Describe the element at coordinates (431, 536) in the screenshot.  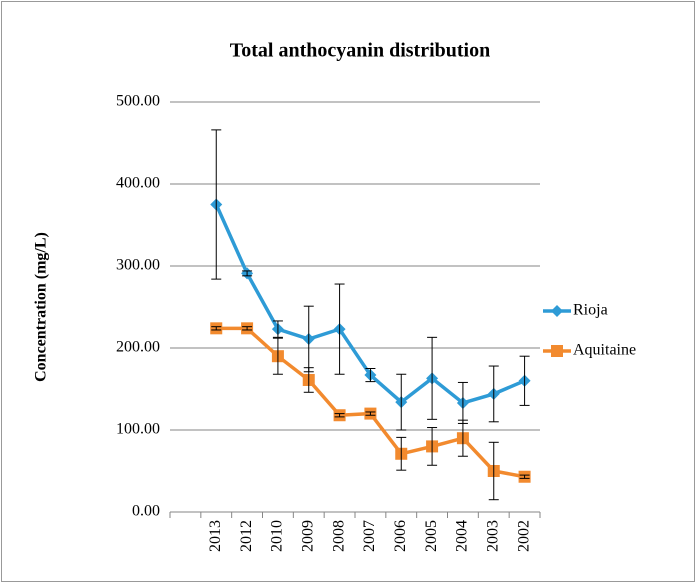
I see `x-tick-label: 2005` at that location.